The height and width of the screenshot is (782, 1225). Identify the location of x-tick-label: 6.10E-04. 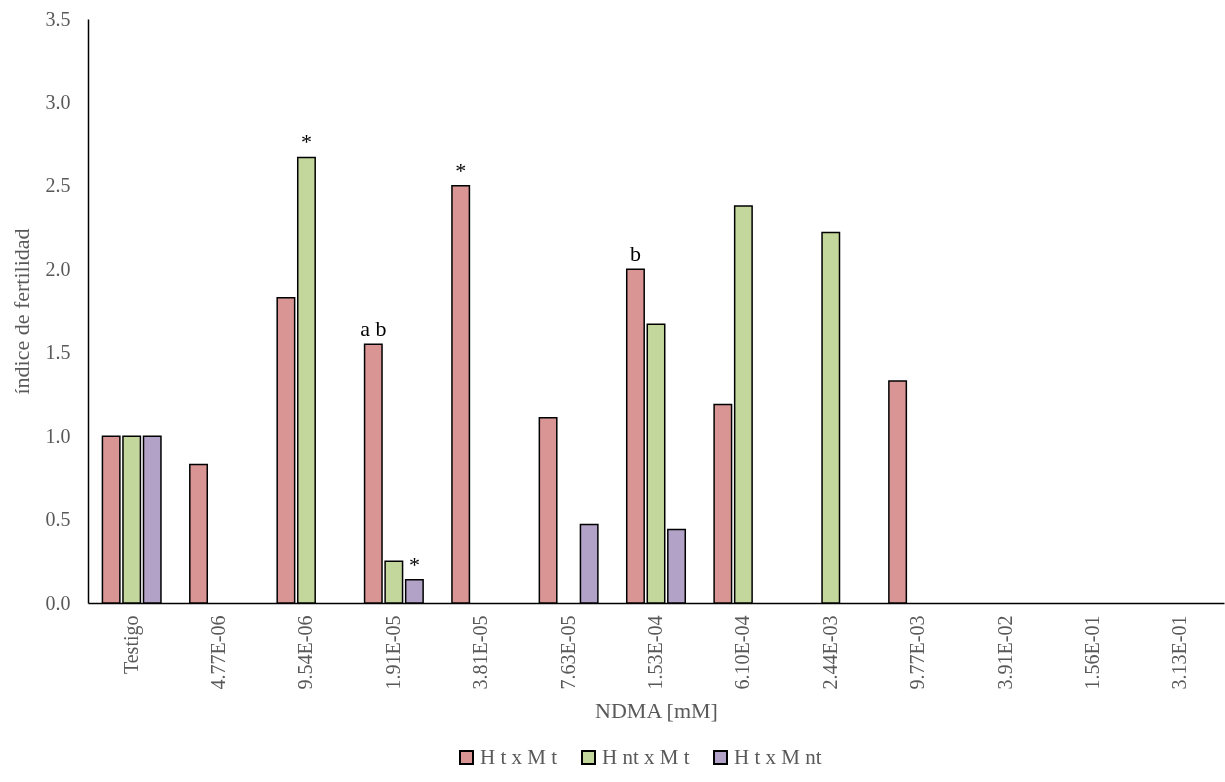
(742, 652).